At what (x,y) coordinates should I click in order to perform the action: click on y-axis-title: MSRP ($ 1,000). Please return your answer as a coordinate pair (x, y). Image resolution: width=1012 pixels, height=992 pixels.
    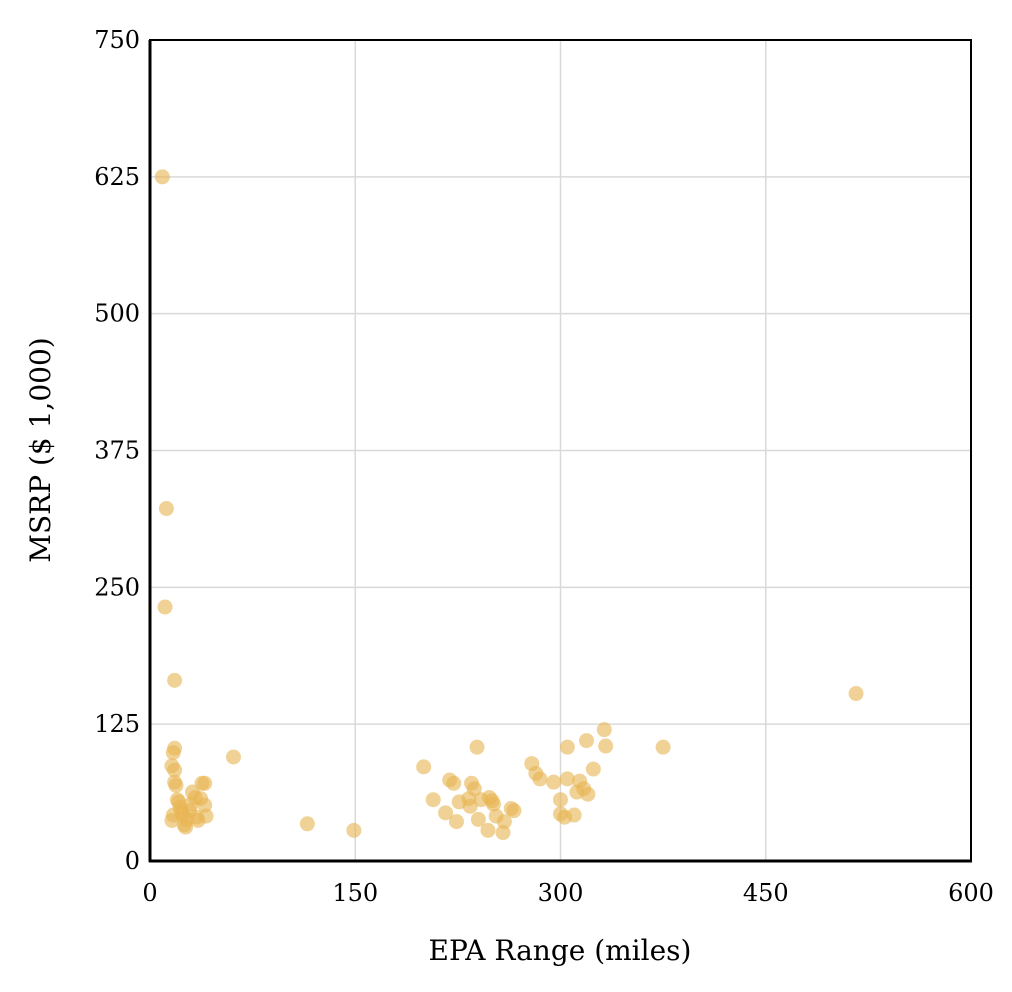
    Looking at the image, I should click on (40, 449).